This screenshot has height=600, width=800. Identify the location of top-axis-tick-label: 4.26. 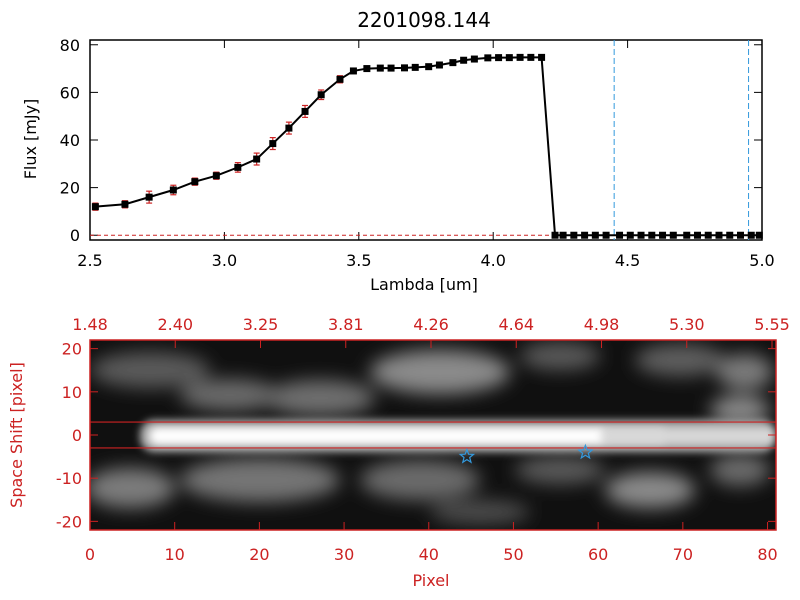
(431, 324).